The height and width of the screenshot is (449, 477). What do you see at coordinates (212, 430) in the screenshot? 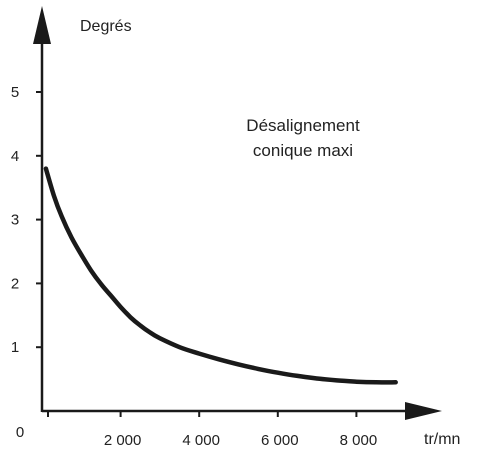
I see `x-ticks: 2 000 4 000 6 000 8 000` at bounding box center [212, 430].